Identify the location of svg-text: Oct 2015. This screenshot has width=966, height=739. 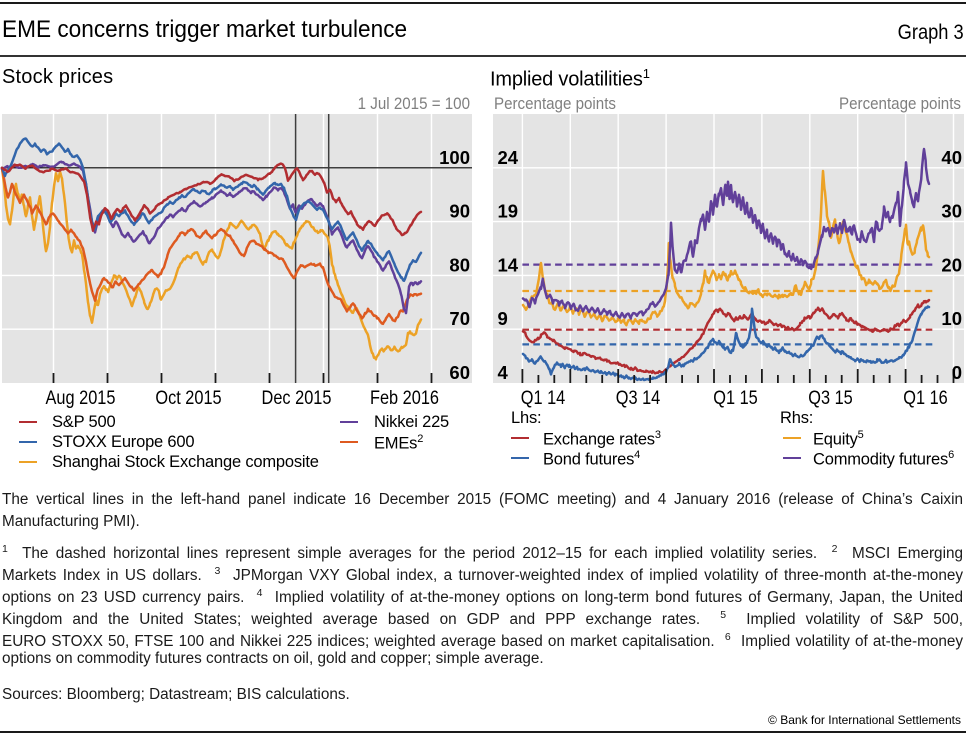
(188, 397).